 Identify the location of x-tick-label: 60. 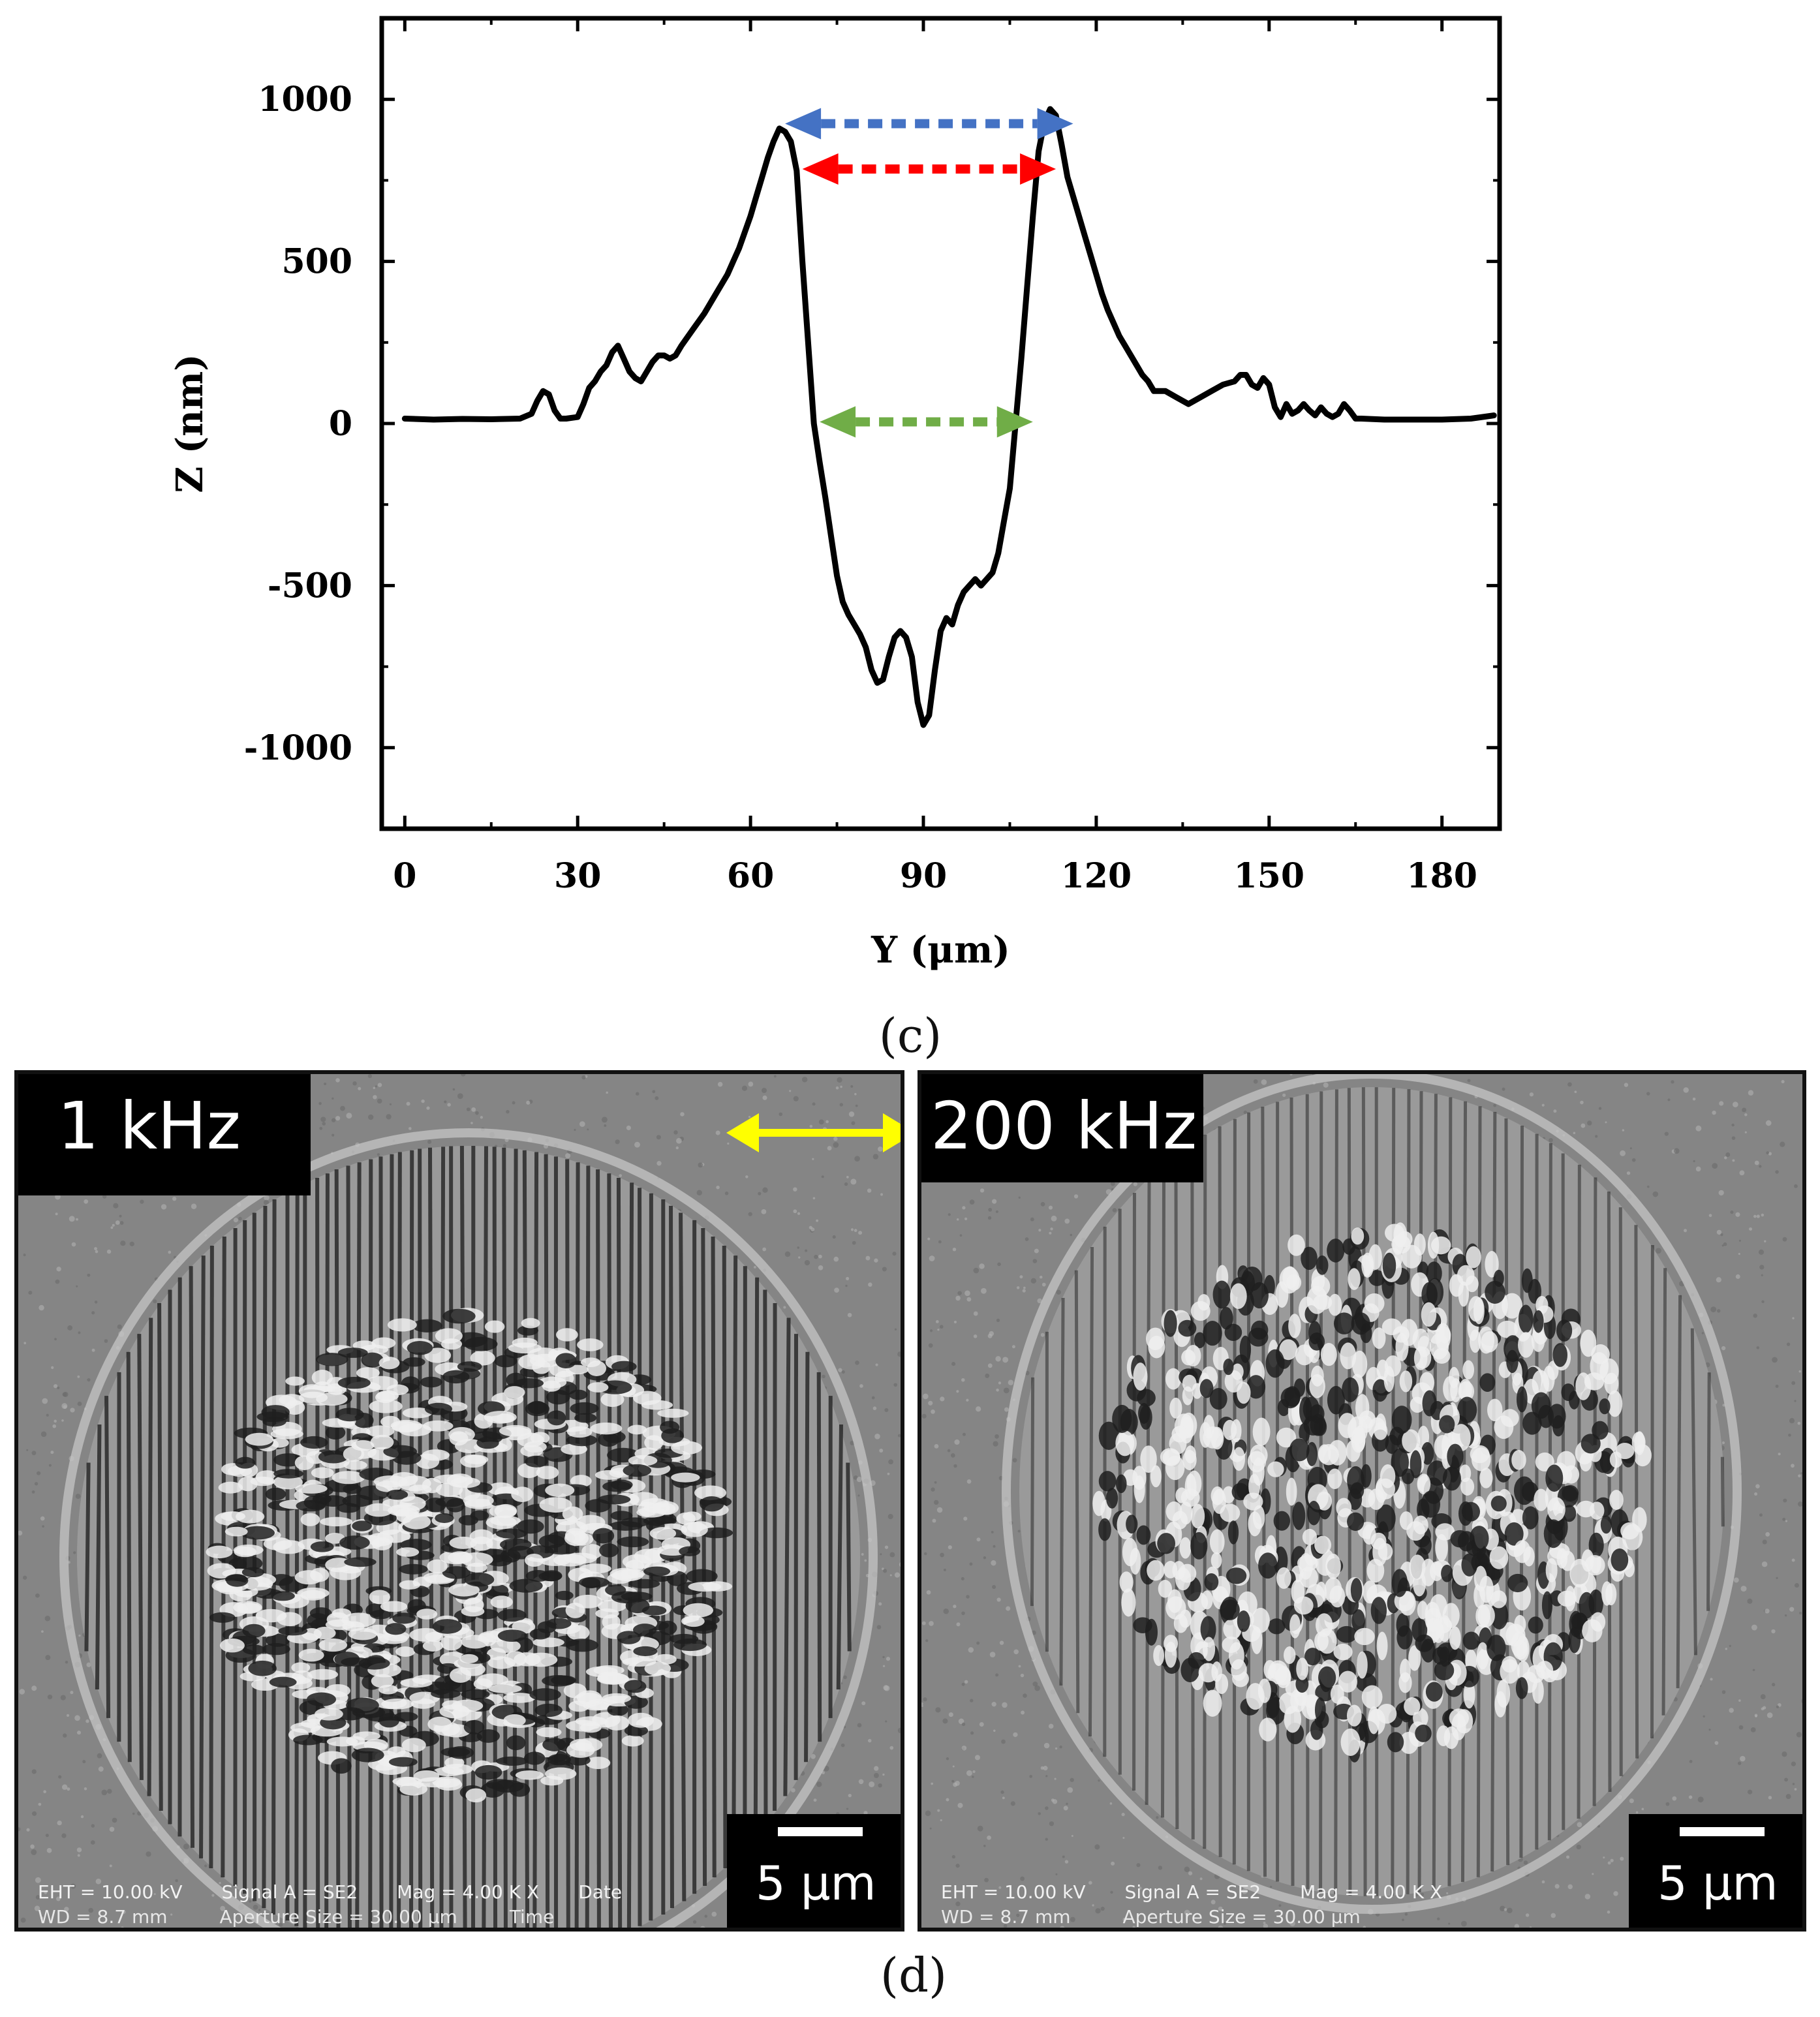
(750, 876).